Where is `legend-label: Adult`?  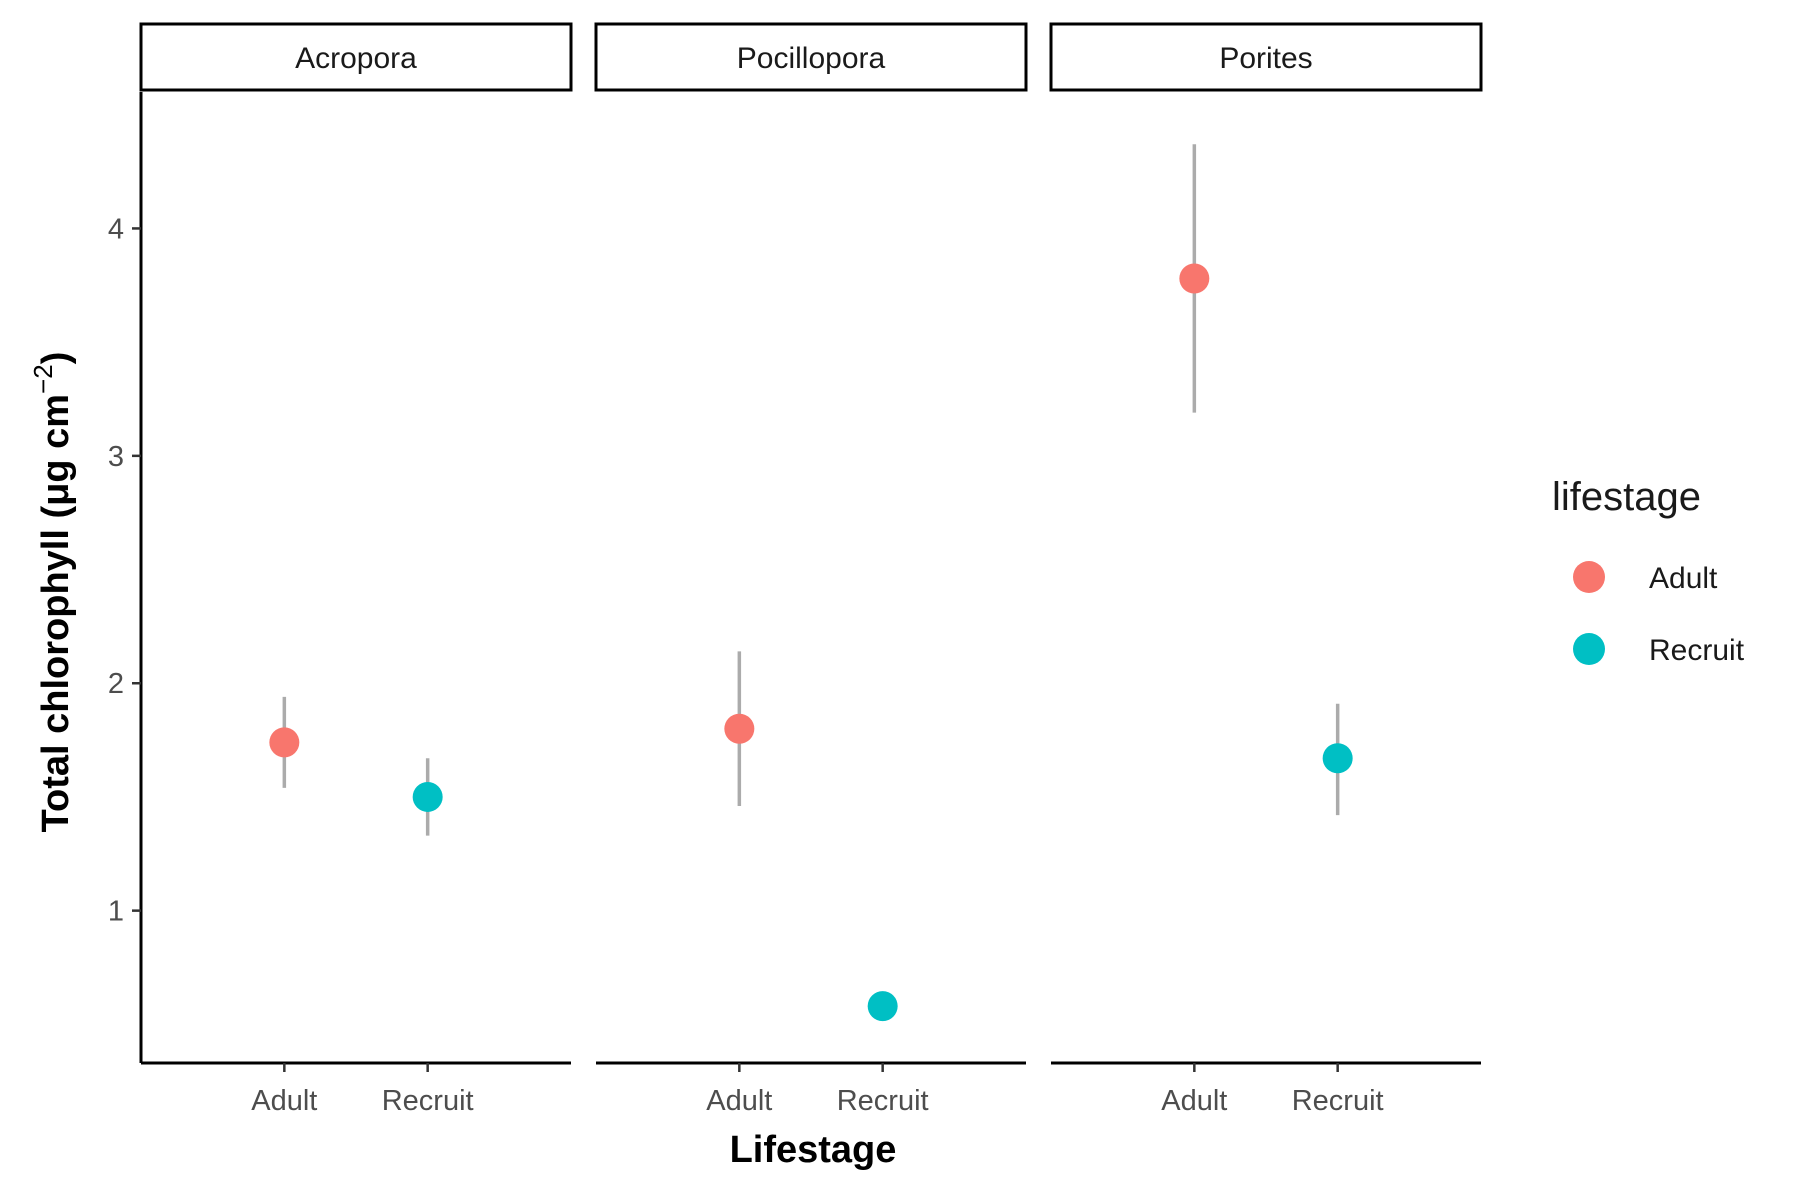 legend-label: Adult is located at coordinates (1683, 578).